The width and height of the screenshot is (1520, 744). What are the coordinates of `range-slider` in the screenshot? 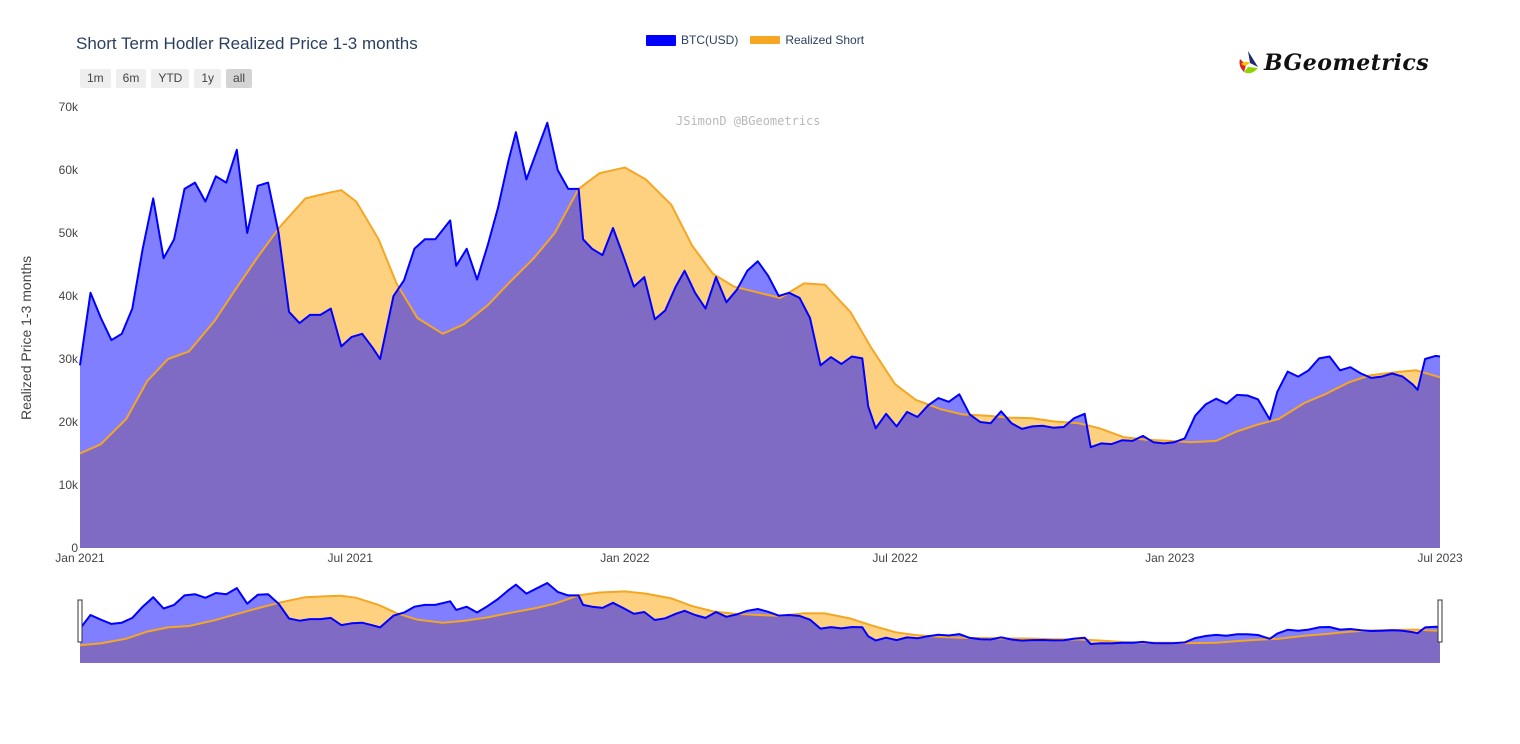 It's located at (760, 622).